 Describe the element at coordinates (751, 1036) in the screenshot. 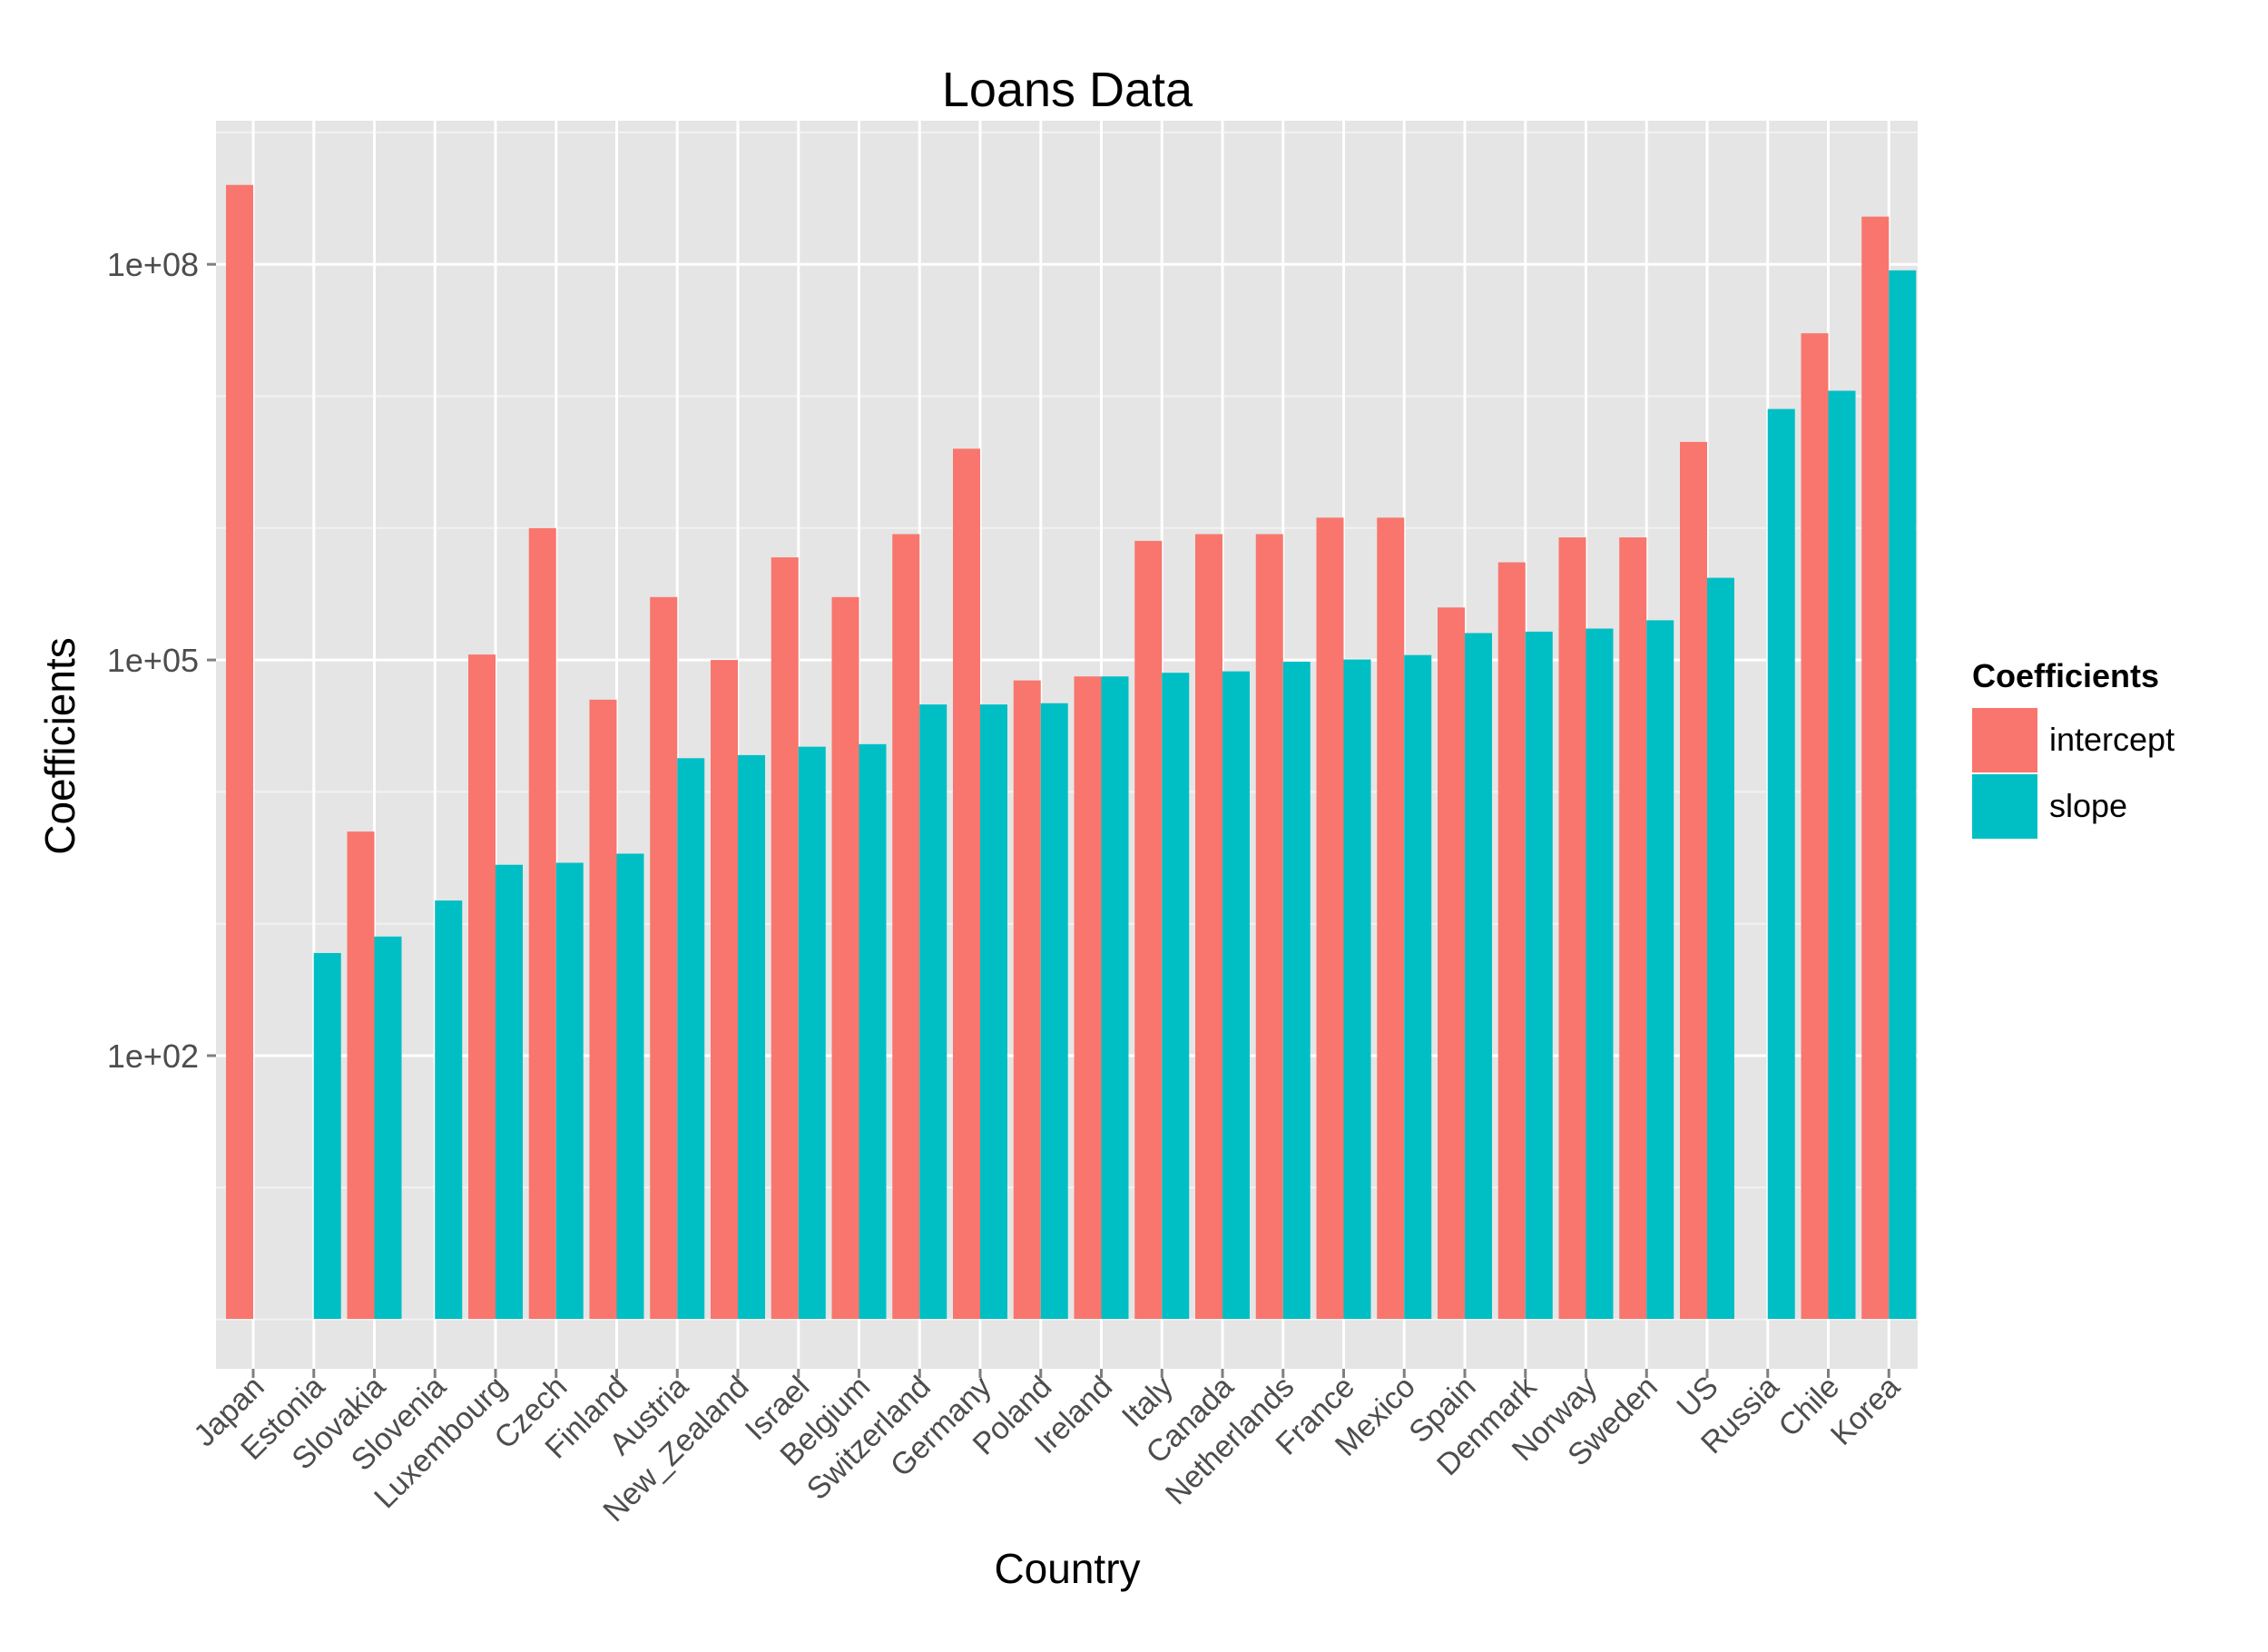

I see `bar-slope-new_zealand` at that location.